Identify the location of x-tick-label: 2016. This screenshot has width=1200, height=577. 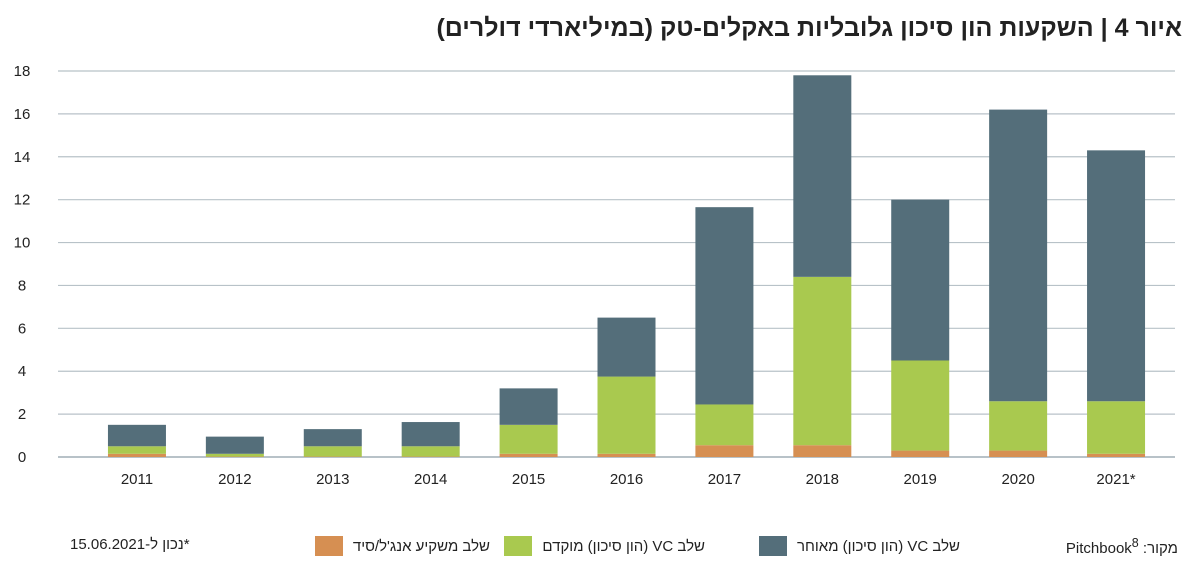
(626, 479).